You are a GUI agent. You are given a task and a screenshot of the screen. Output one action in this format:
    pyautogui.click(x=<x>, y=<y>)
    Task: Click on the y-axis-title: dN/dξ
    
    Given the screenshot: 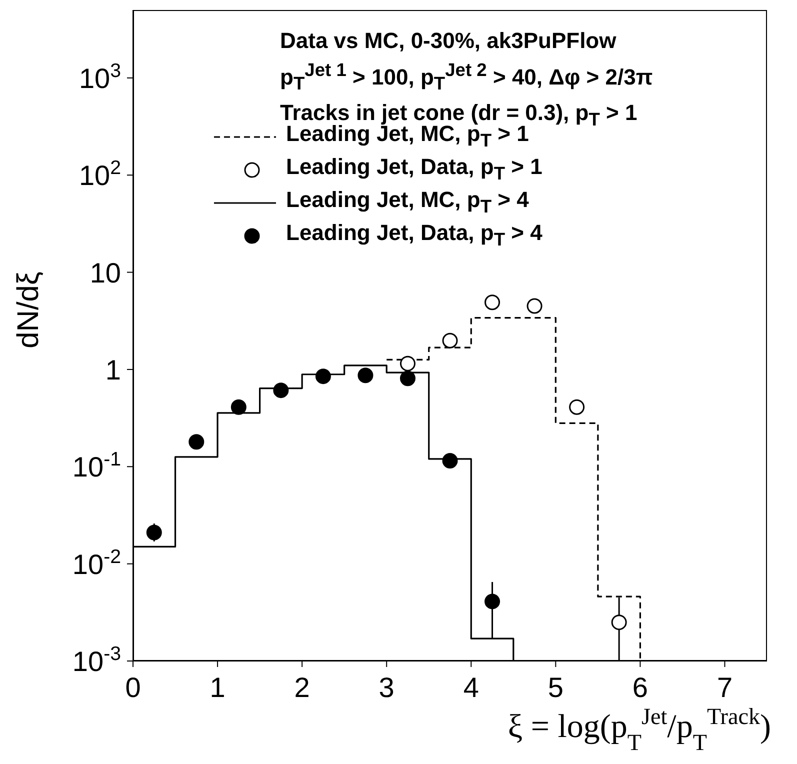 What is the action you would take?
    pyautogui.click(x=28, y=310)
    